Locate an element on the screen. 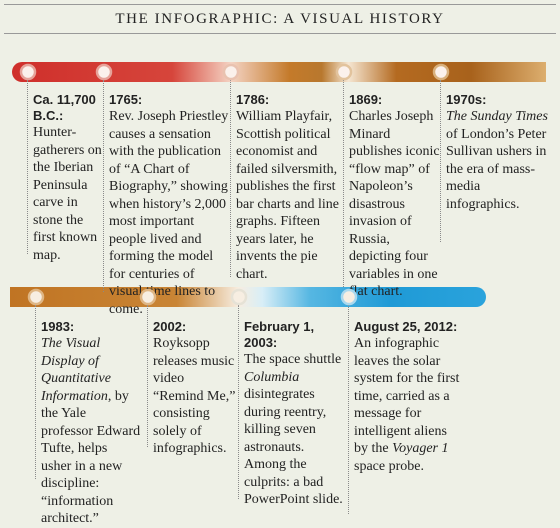 This screenshot has height=528, width=560. event-text: space probe. is located at coordinates (389, 466).